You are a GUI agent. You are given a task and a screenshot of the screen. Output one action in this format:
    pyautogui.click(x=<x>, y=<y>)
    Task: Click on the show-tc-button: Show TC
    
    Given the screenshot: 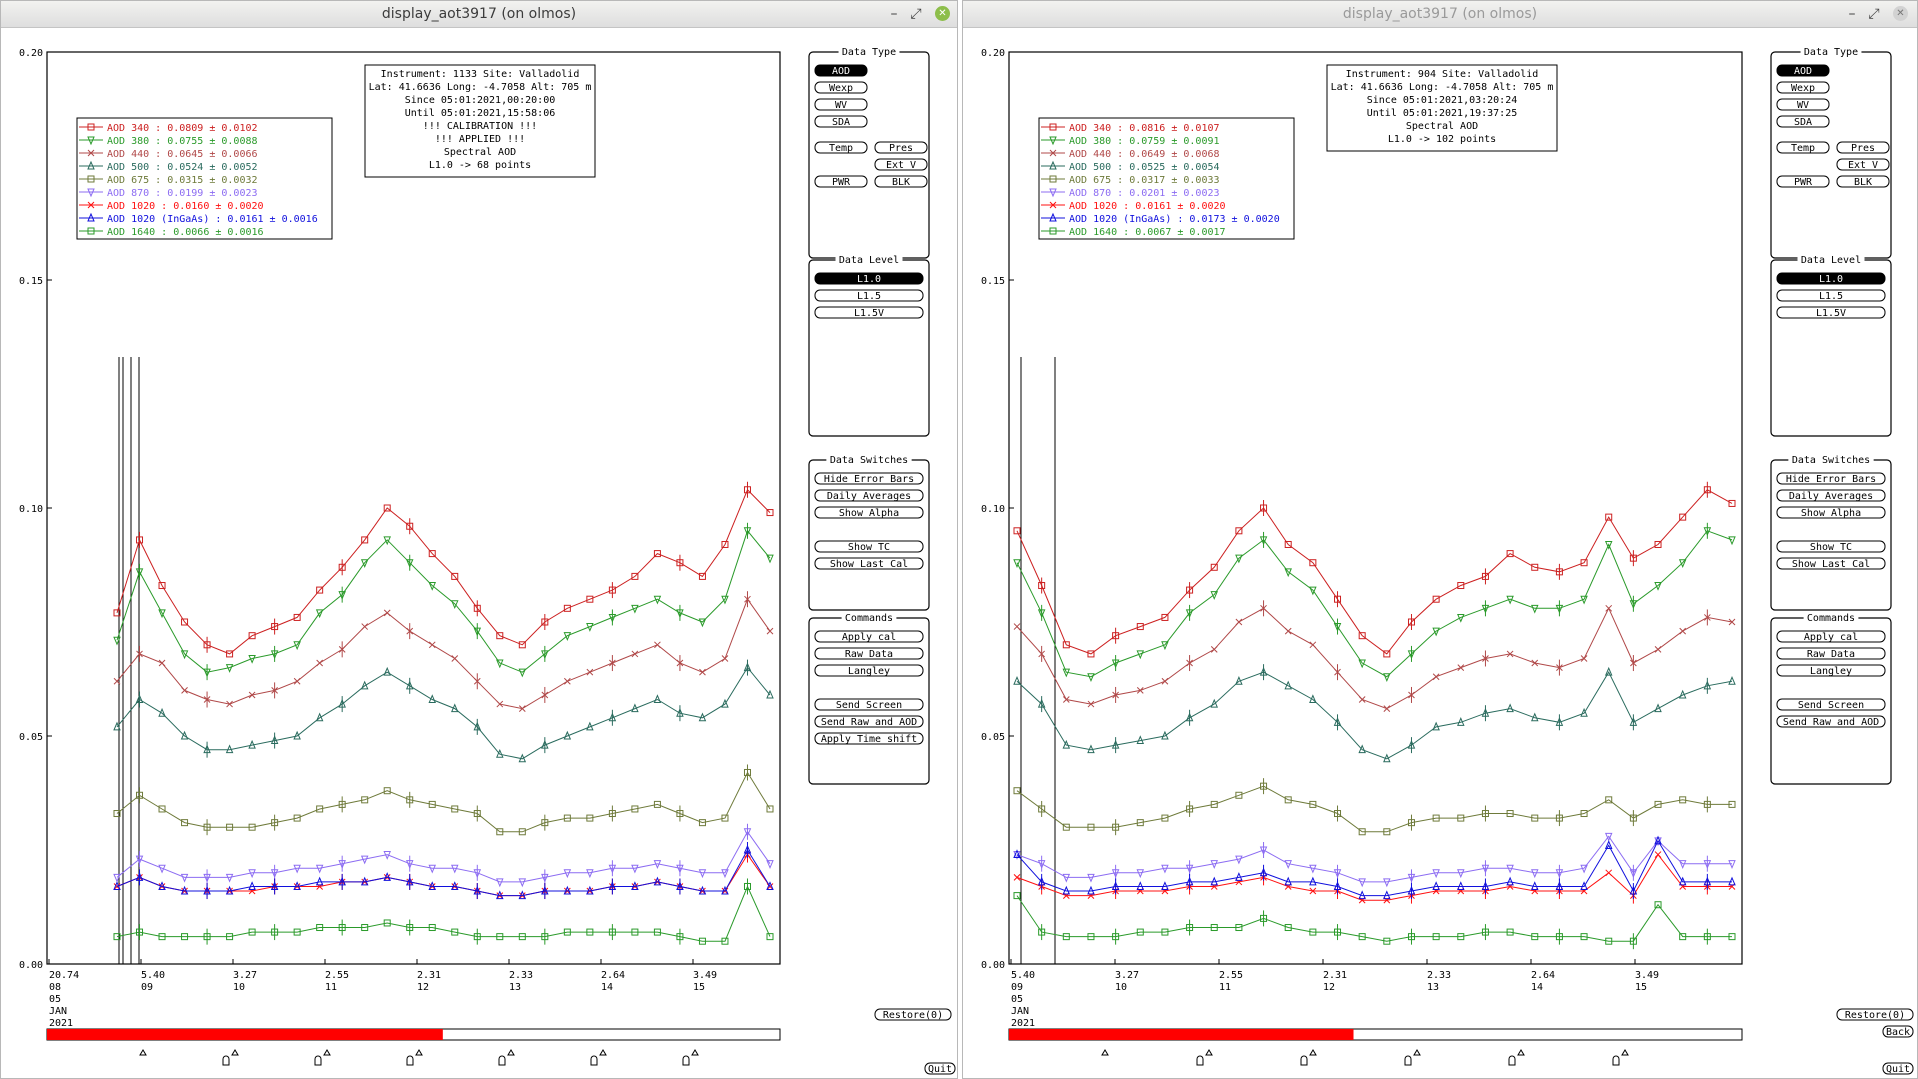 What is the action you would take?
    pyautogui.click(x=1831, y=546)
    